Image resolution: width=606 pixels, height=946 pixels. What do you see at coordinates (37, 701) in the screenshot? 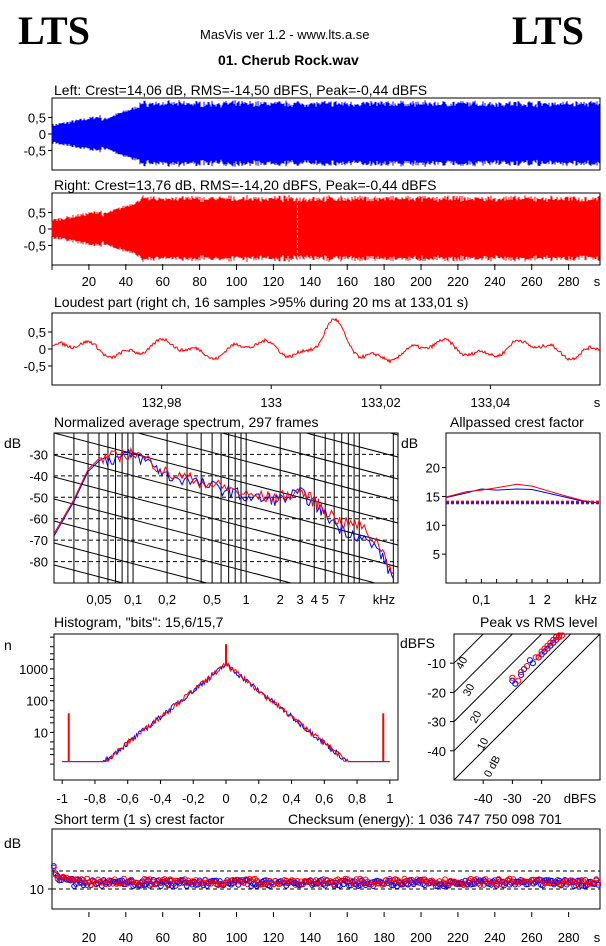
I see `y-tick-label: 100` at bounding box center [37, 701].